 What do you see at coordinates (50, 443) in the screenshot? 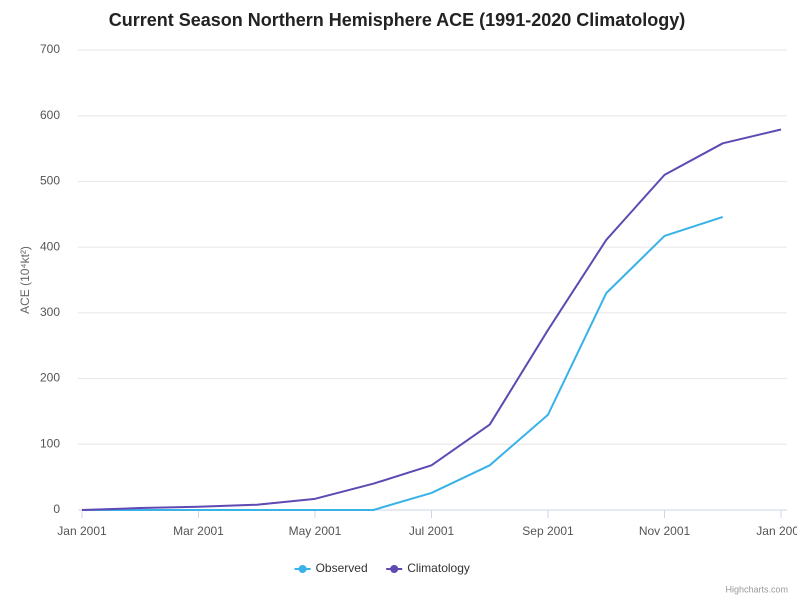
I see `y-tick-label: 100` at bounding box center [50, 443].